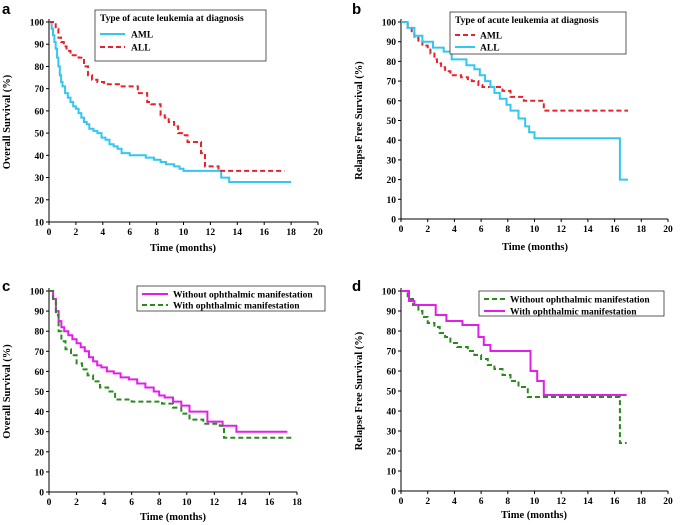  Describe the element at coordinates (7, 391) in the screenshot. I see `y-axis-label: Overall Survival (%)` at that location.